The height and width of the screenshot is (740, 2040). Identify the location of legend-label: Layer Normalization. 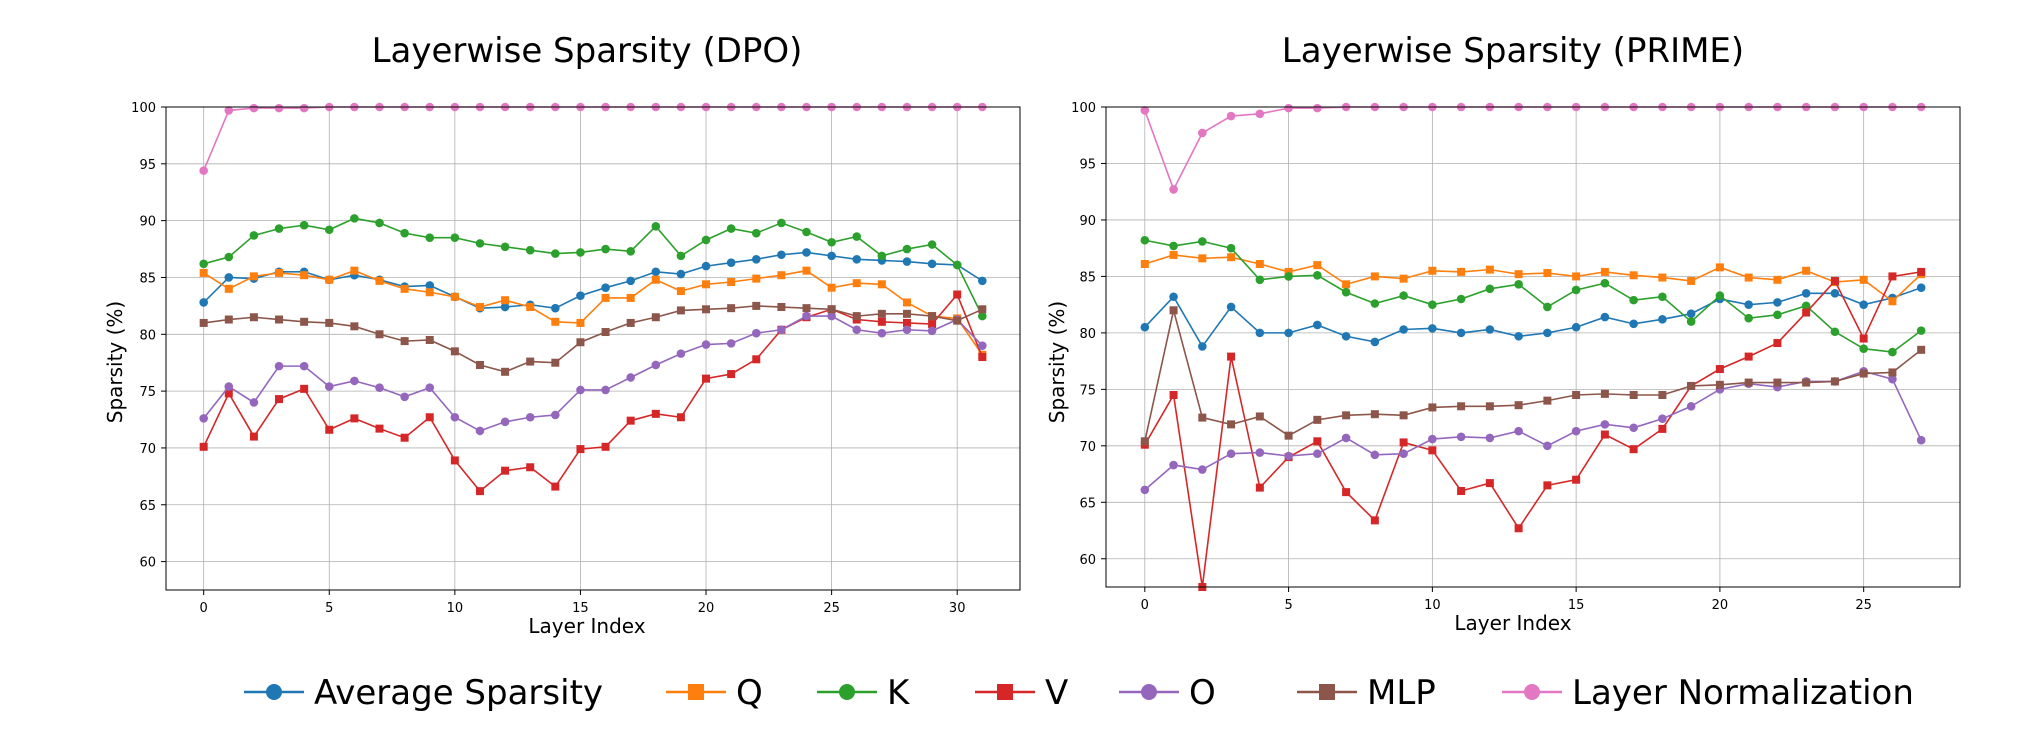
(1743, 693).